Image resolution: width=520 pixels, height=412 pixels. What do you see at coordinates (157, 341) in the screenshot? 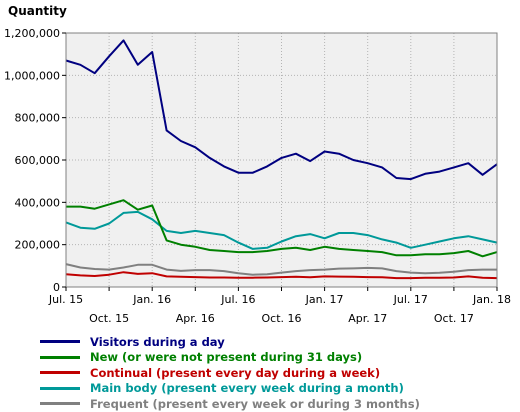
I see `legend-label: Visitors during a day` at bounding box center [157, 341].